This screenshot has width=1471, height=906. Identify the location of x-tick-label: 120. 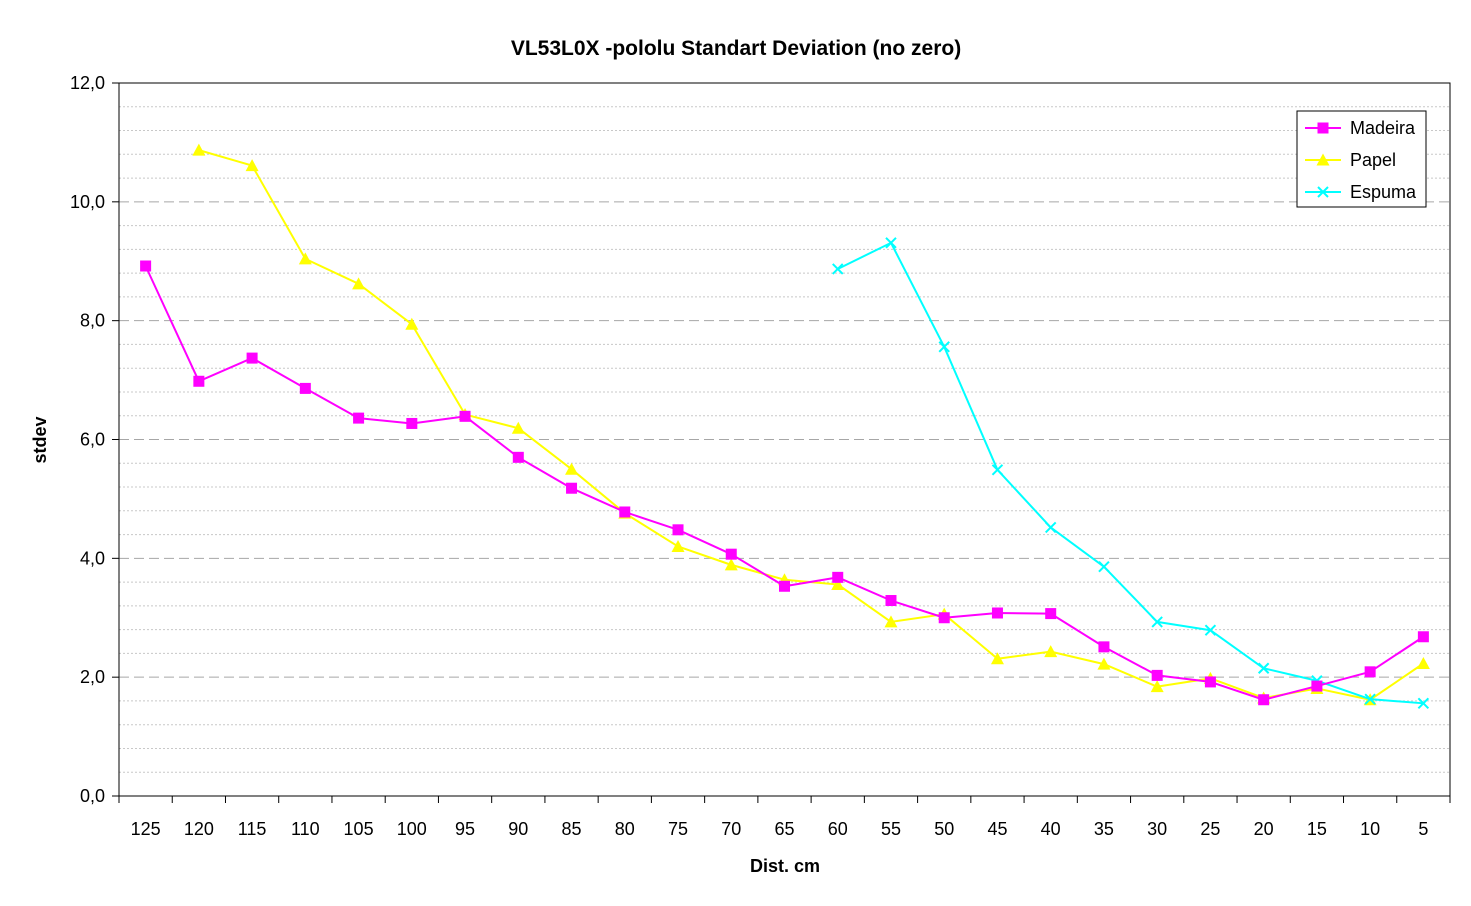
(199, 829).